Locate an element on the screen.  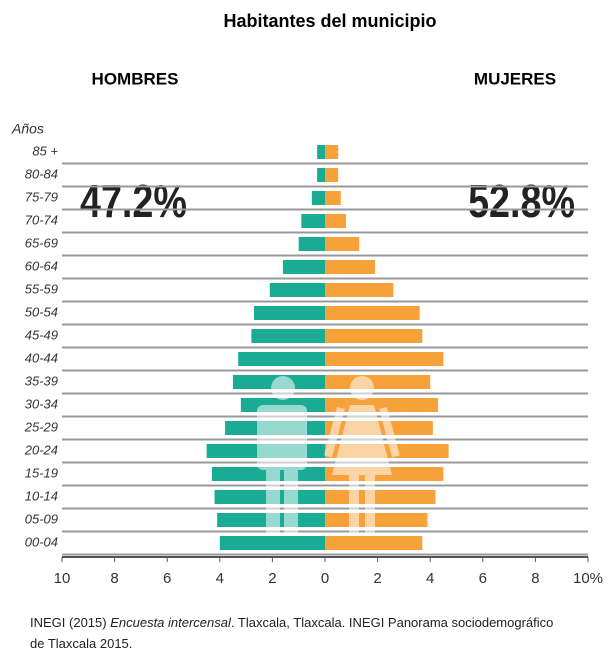
y-tick-label: 05-09 is located at coordinates (41, 518).